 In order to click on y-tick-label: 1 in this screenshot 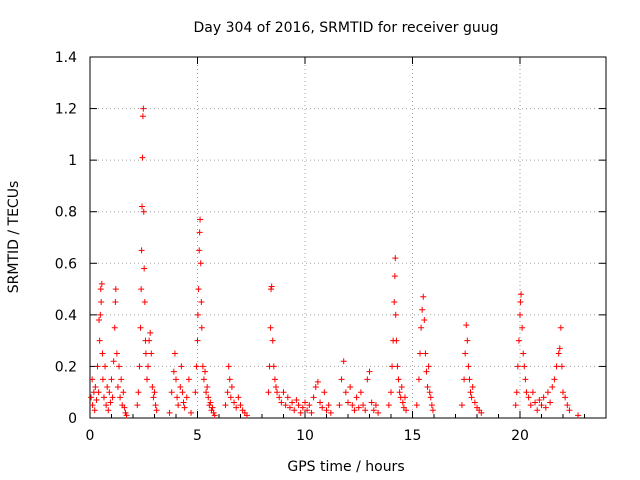, I will do `click(72, 161)`.